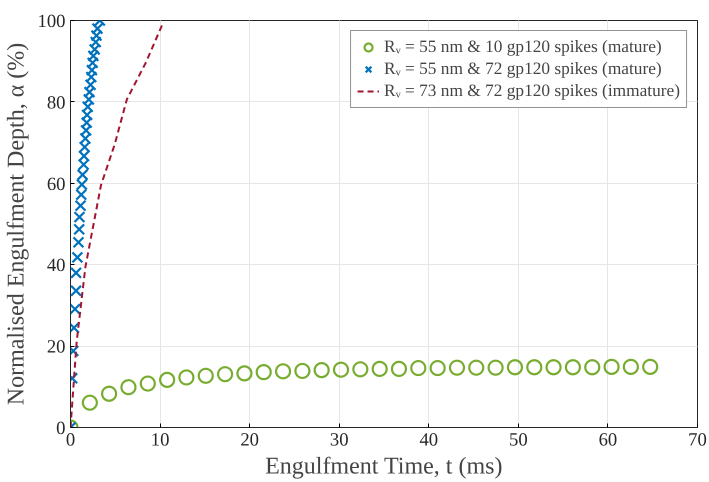 This screenshot has width=709, height=482. What do you see at coordinates (532, 91) in the screenshot?
I see `legend-label: Rᵥ = 73 nm & 72 gp120 spikes (immature)` at bounding box center [532, 91].